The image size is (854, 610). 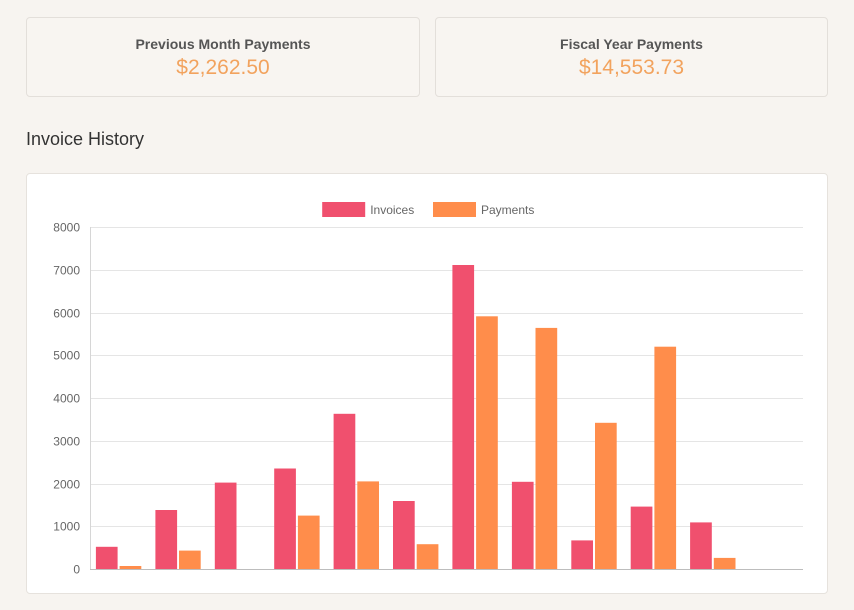 What do you see at coordinates (76, 570) in the screenshot?
I see `y-tick-label: 0` at bounding box center [76, 570].